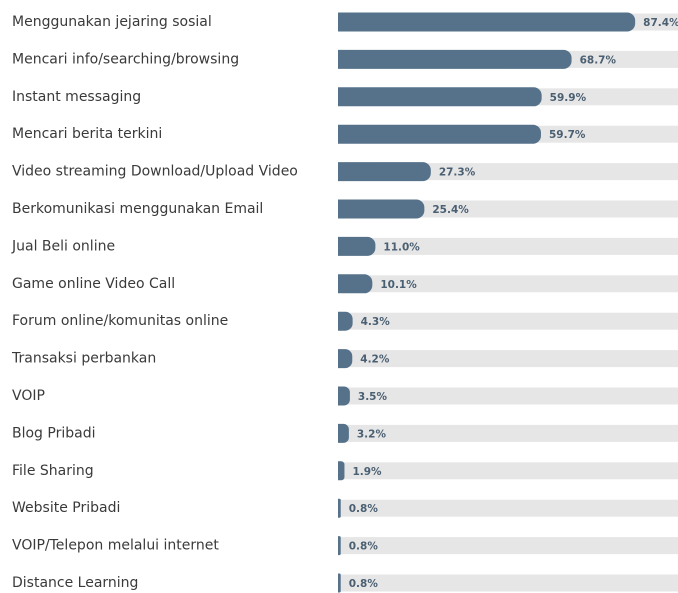  Describe the element at coordinates (155, 172) in the screenshot. I see `category-label: Video streaming Download/Upload Video` at that location.